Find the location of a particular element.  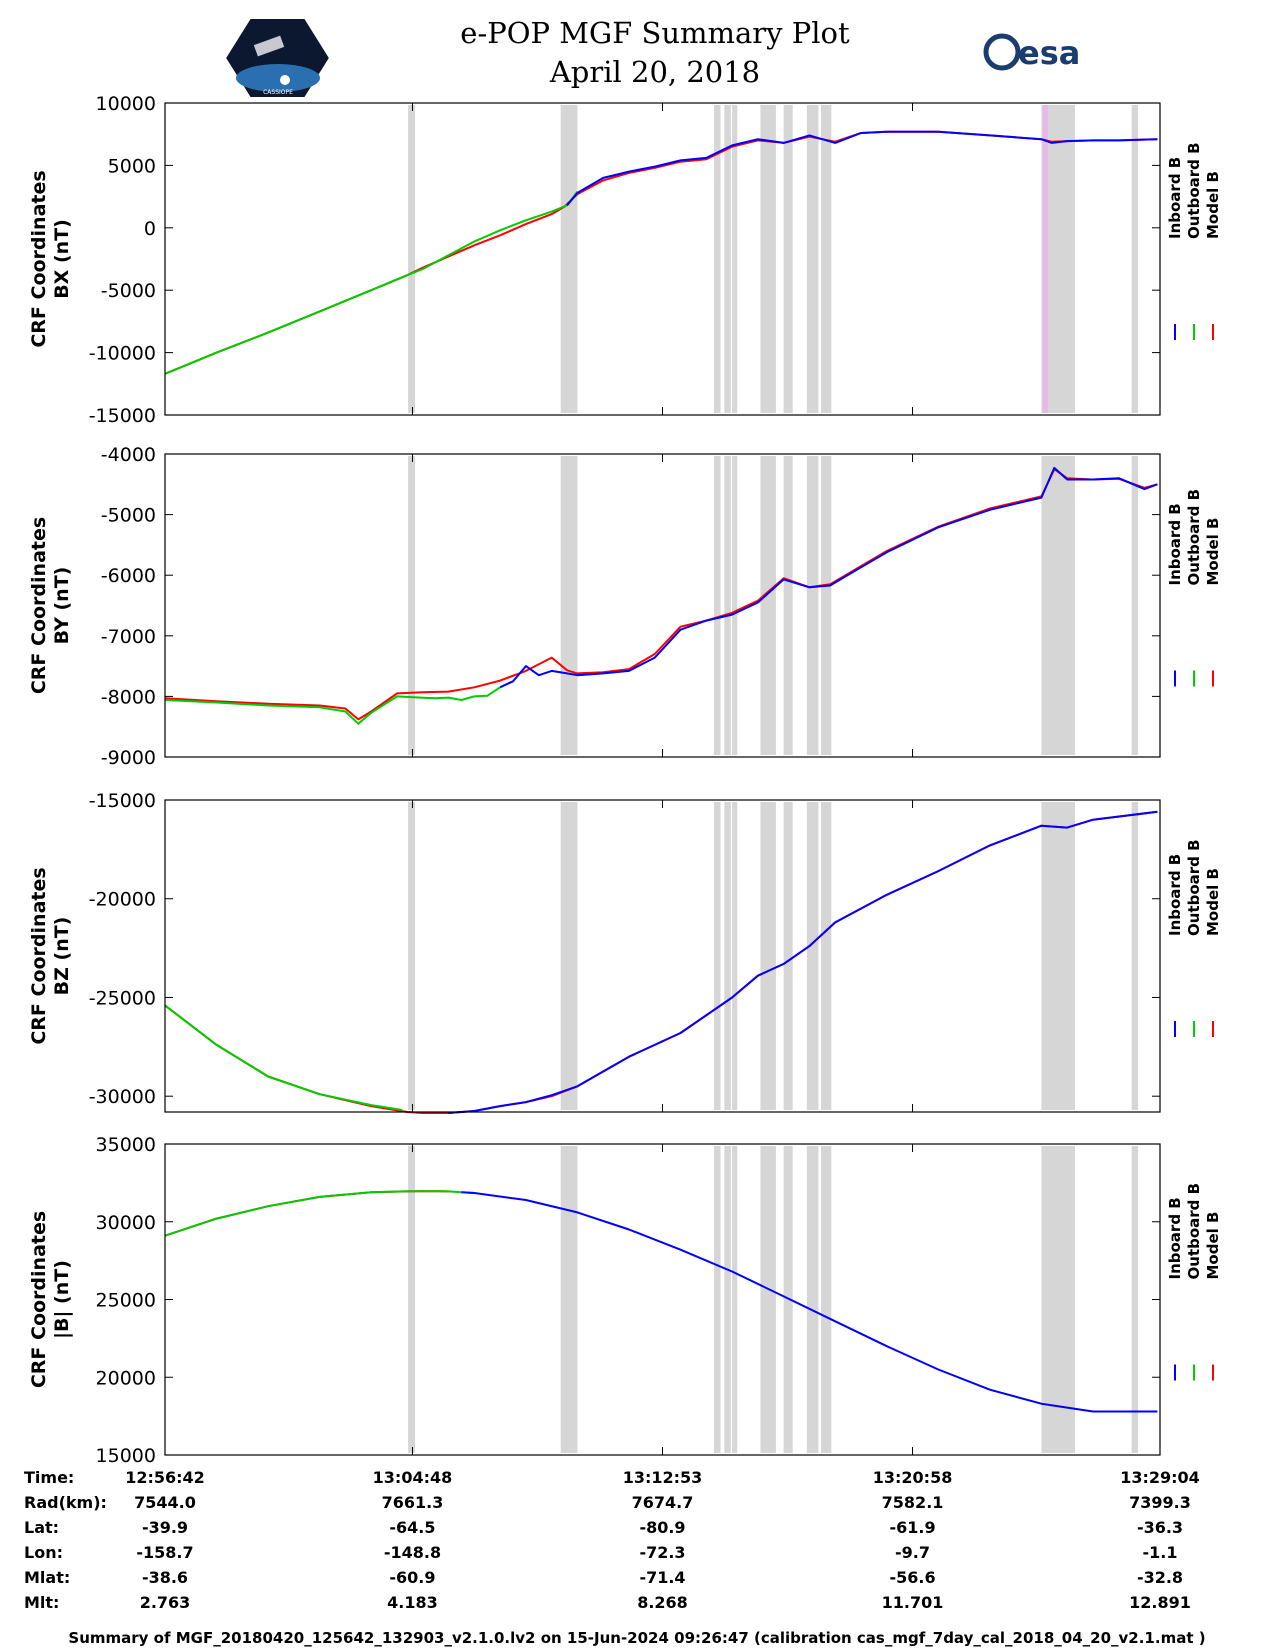

table-cell: -80.9 is located at coordinates (662, 1527).